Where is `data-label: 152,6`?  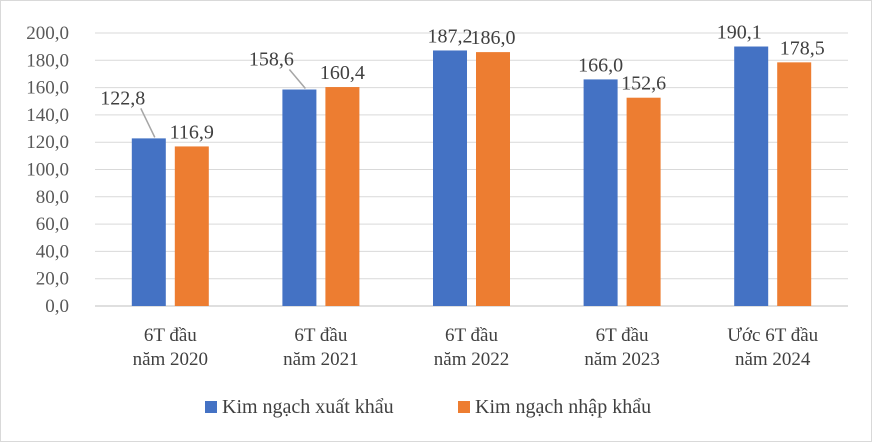
data-label: 152,6 is located at coordinates (643, 84).